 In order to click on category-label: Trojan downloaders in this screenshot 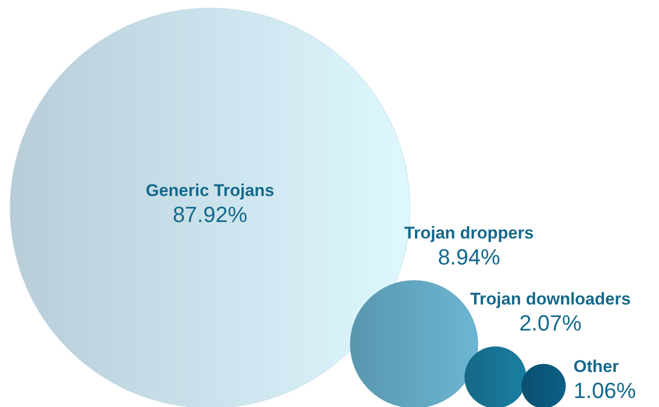, I will do `click(550, 299)`.